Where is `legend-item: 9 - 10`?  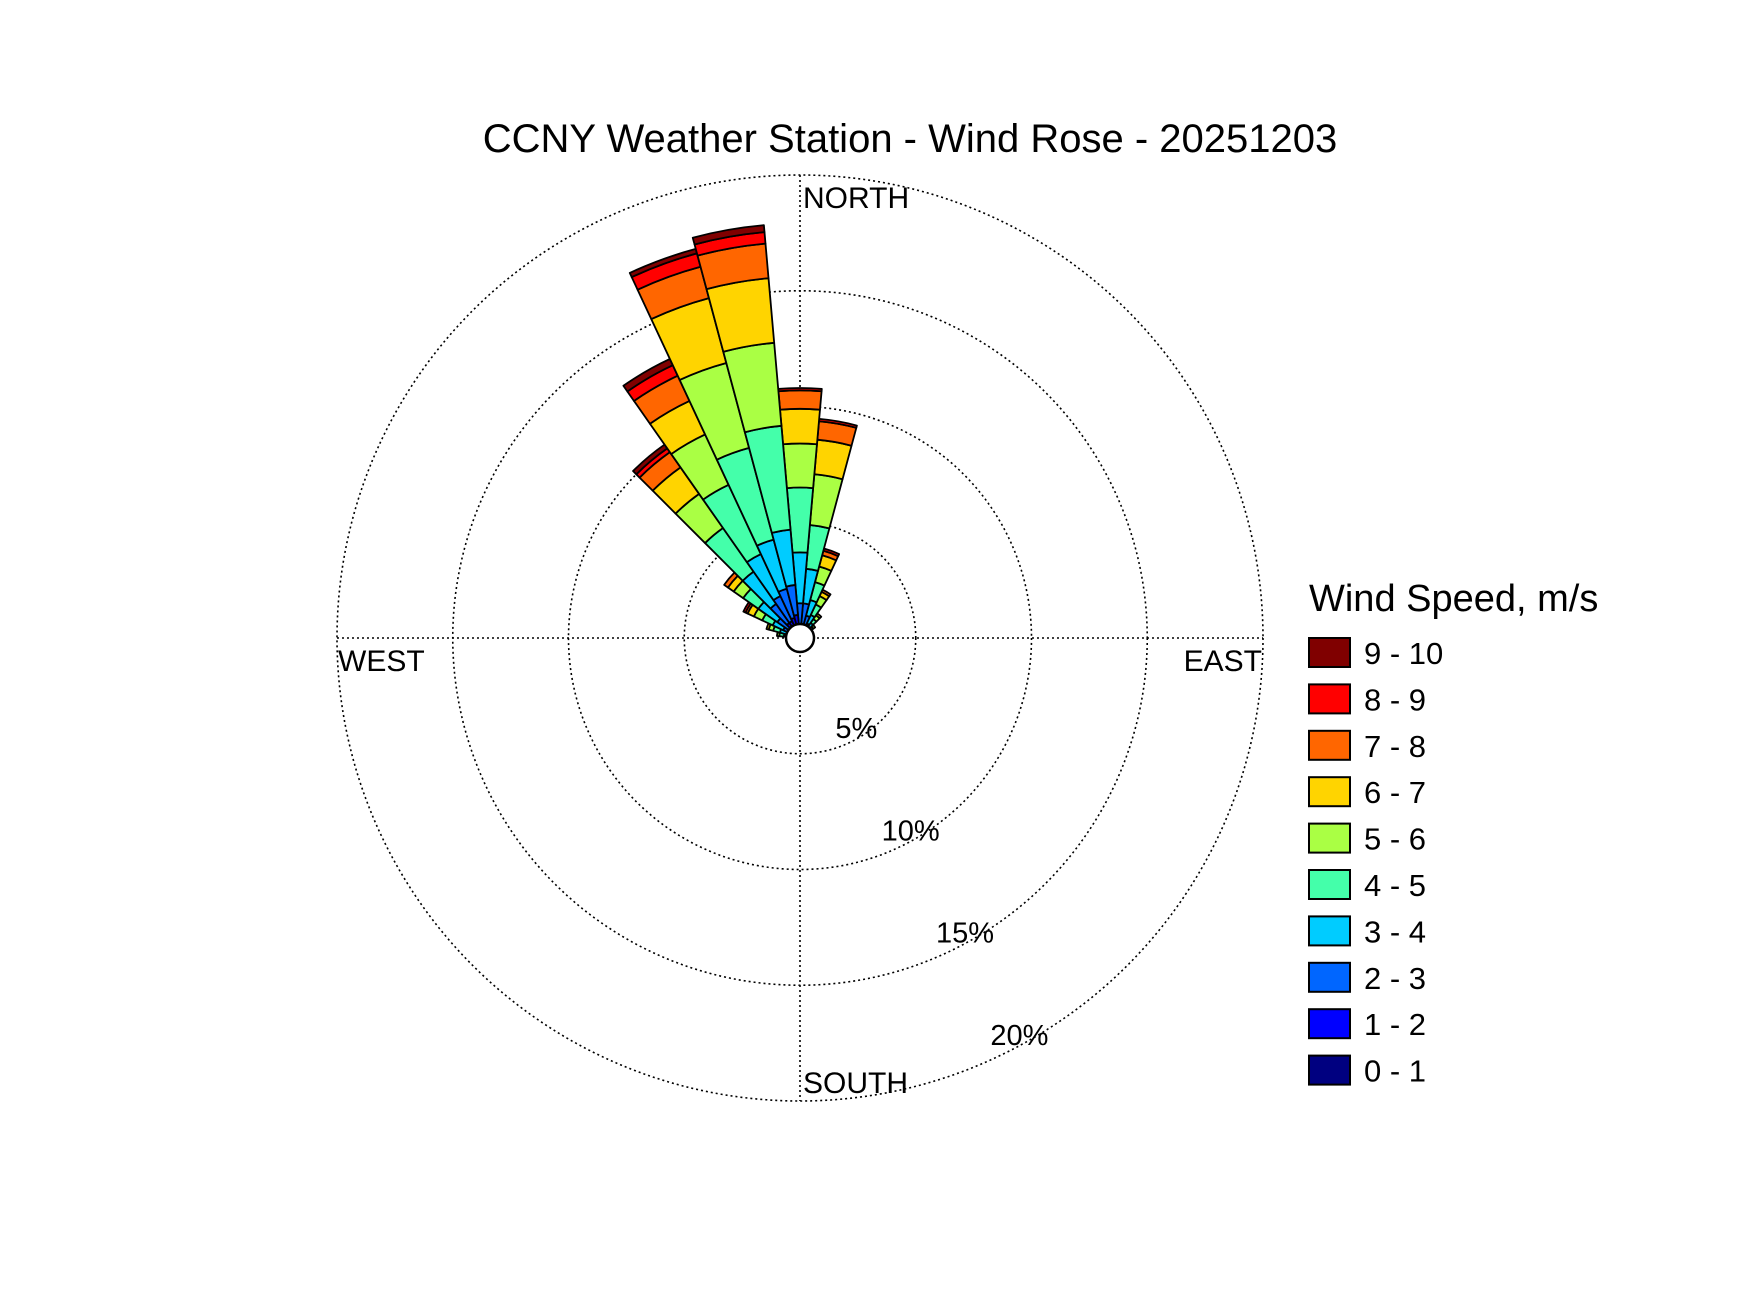
legend-item: 9 - 10 is located at coordinates (1375, 653).